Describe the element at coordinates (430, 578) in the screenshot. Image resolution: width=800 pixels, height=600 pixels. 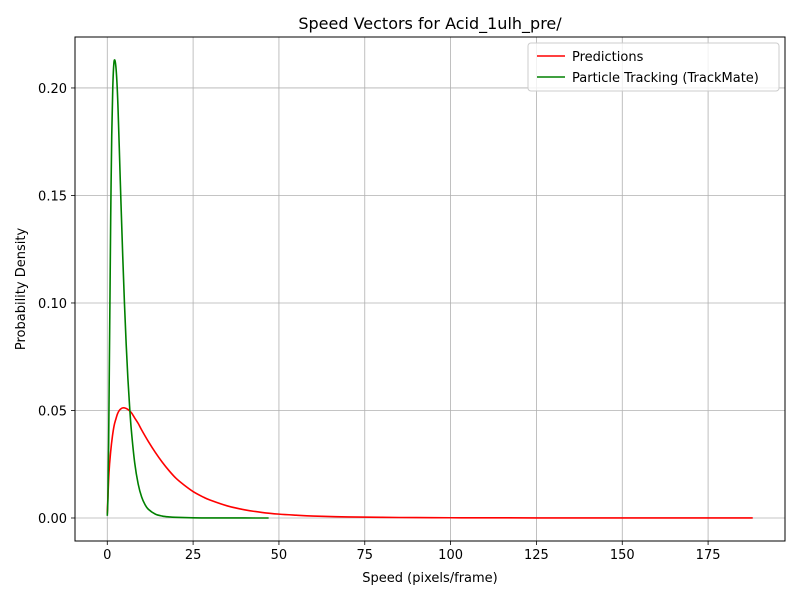
I see `x-axis-label: Speed (pixels/frame)` at that location.